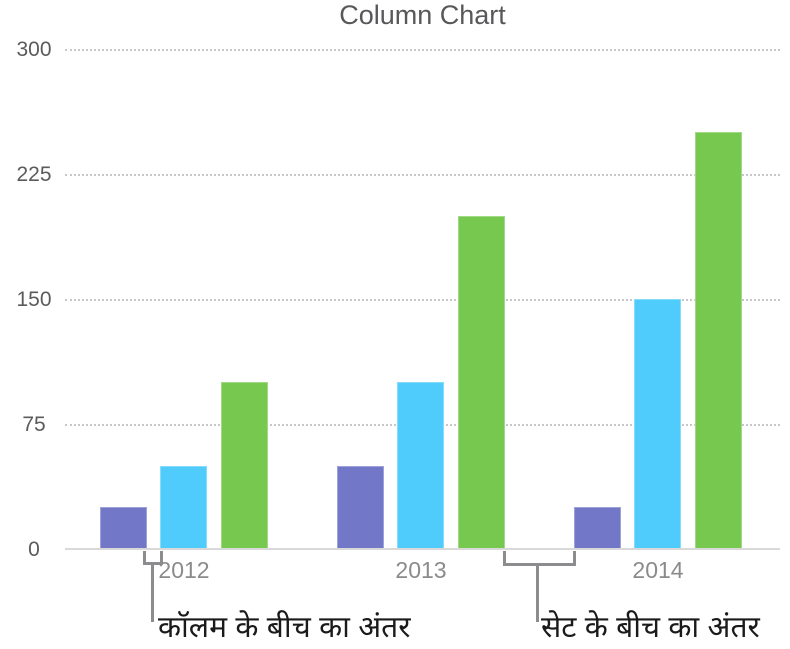 This screenshot has height=649, width=790. I want to click on bar-purple-series-2012, so click(123, 528).